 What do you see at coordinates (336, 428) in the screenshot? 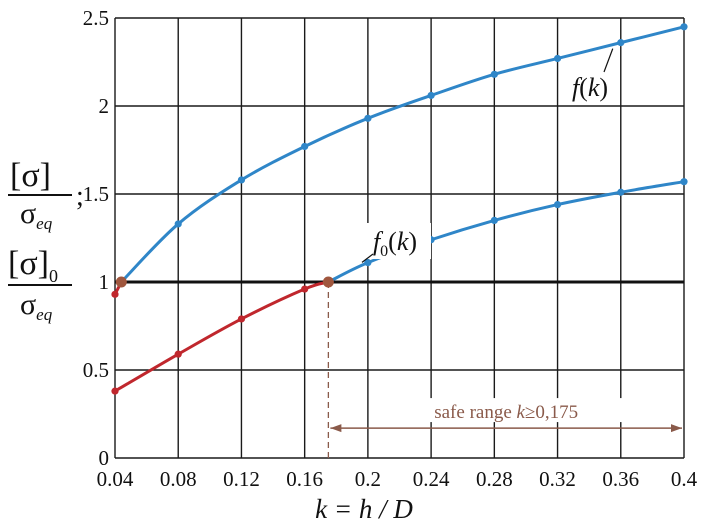
I see `arrowhead-left` at bounding box center [336, 428].